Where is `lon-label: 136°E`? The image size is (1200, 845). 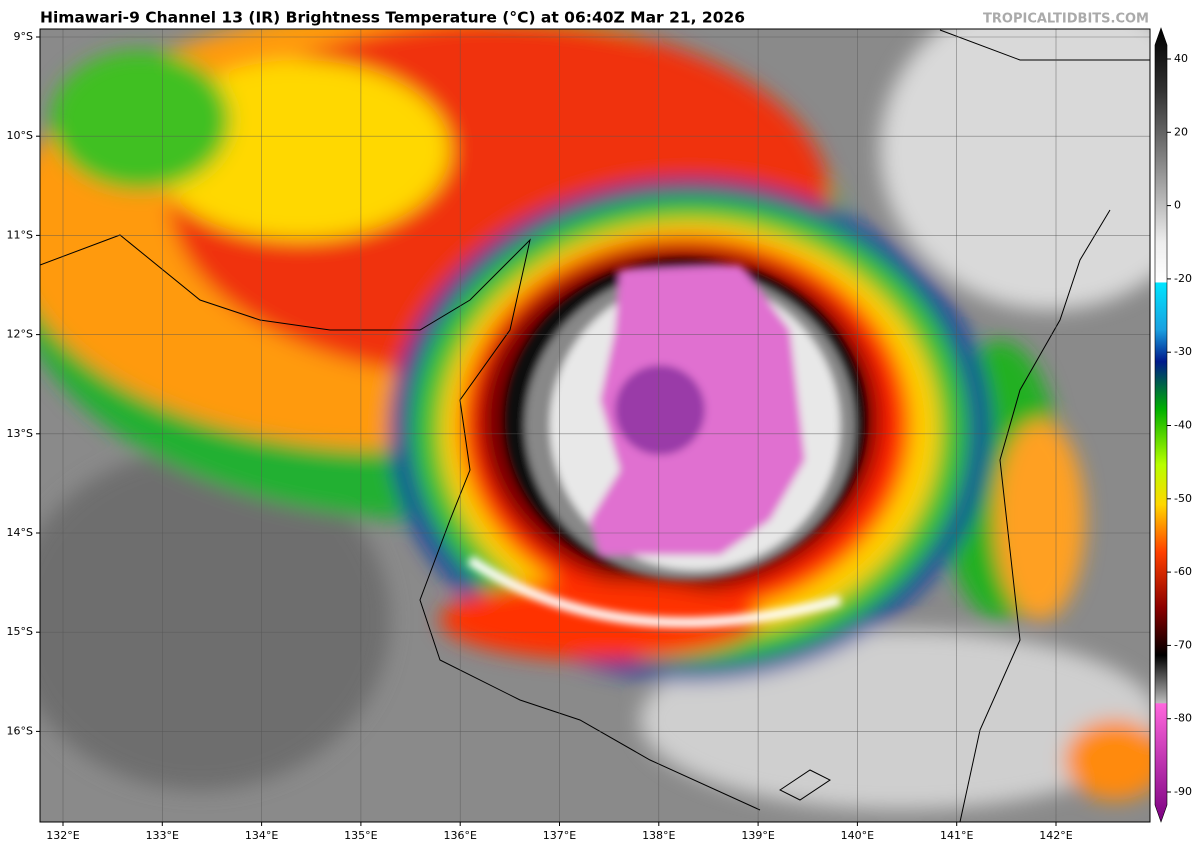
lon-label: 136°E is located at coordinates (459, 835).